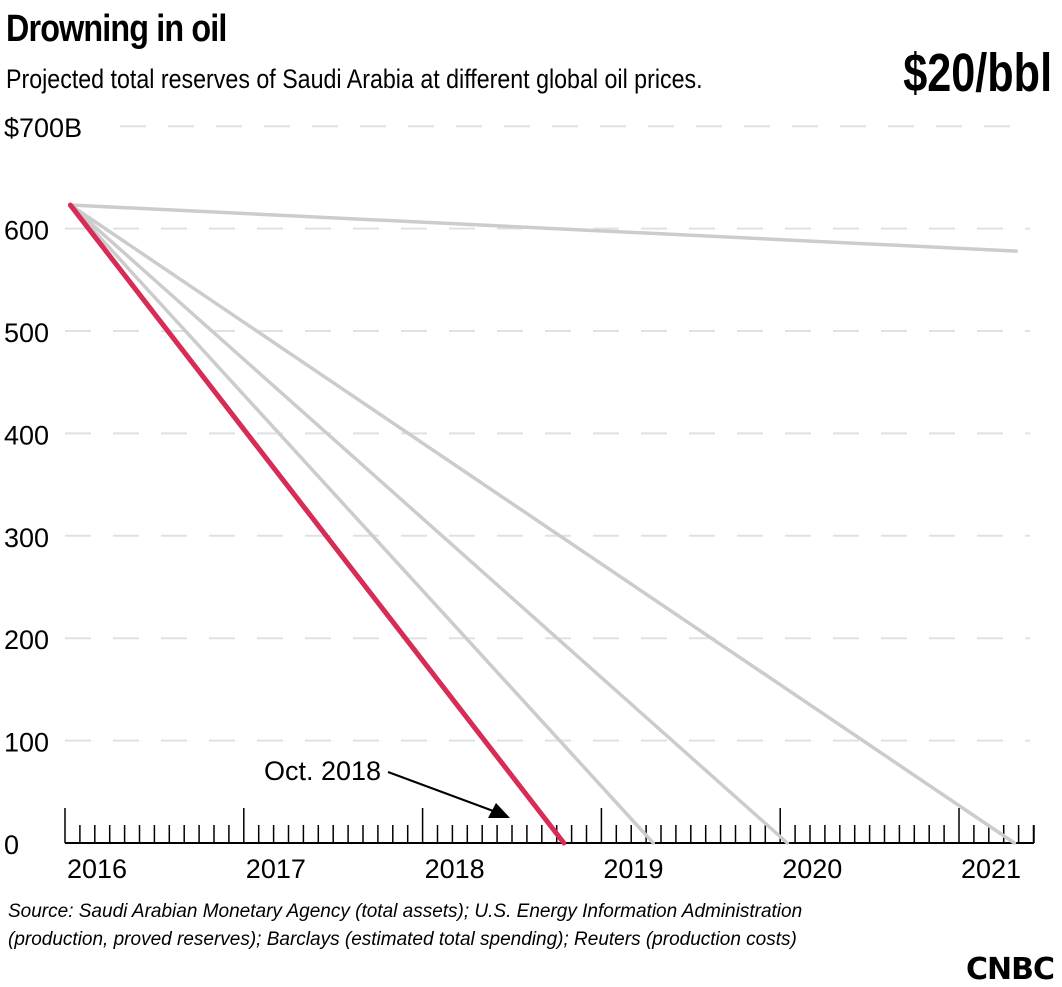 The image size is (1062, 987). What do you see at coordinates (633, 869) in the screenshot?
I see `x-tick-label: 2019` at bounding box center [633, 869].